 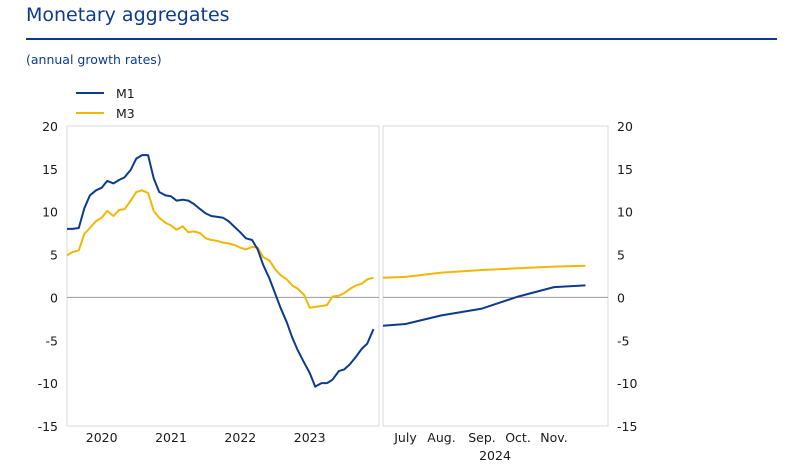 What do you see at coordinates (50, 126) in the screenshot?
I see `y-tick-left-20: 20` at bounding box center [50, 126].